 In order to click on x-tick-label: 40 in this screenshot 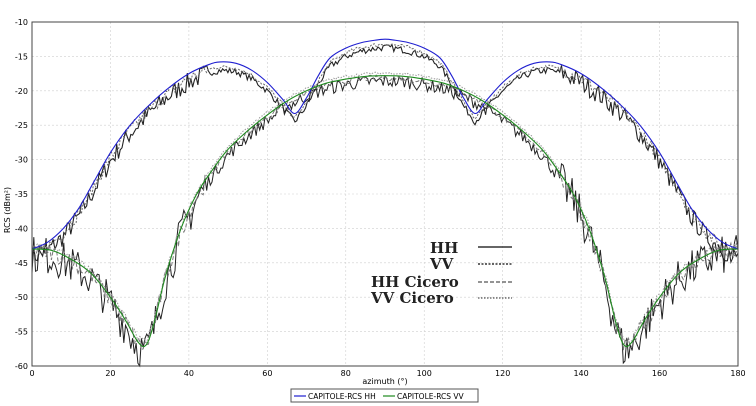, I will do `click(189, 373)`.